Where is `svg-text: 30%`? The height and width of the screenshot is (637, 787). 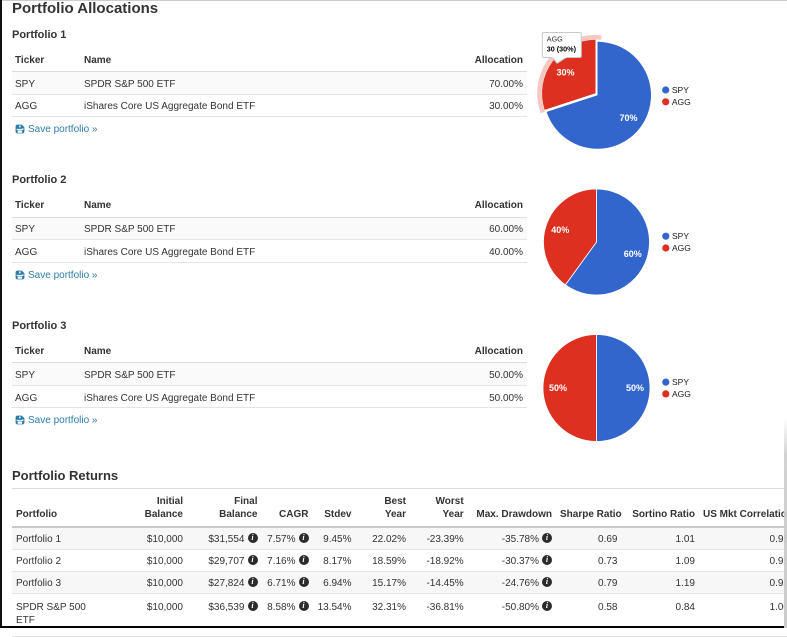
svg-text: 30% is located at coordinates (565, 73).